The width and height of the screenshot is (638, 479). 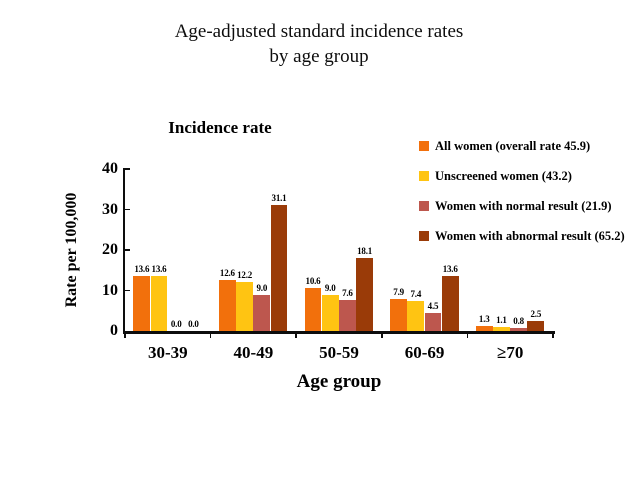 What do you see at coordinates (110, 249) in the screenshot?
I see `y-tick-label: 20` at bounding box center [110, 249].